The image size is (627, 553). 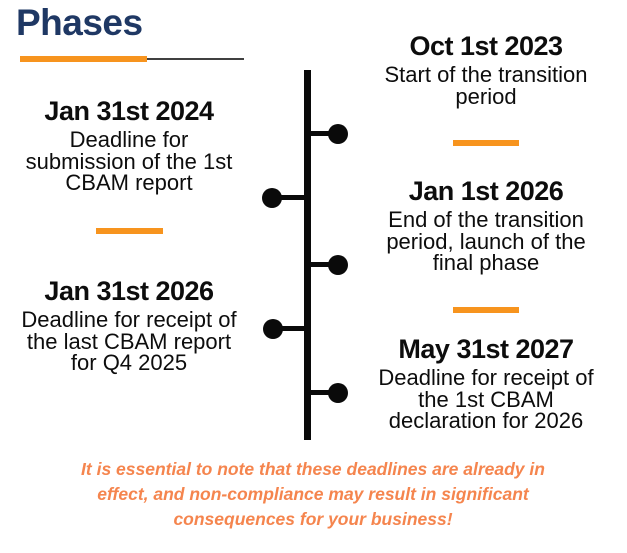 I want to click on event-description-line: Deadline for, so click(x=129, y=139).